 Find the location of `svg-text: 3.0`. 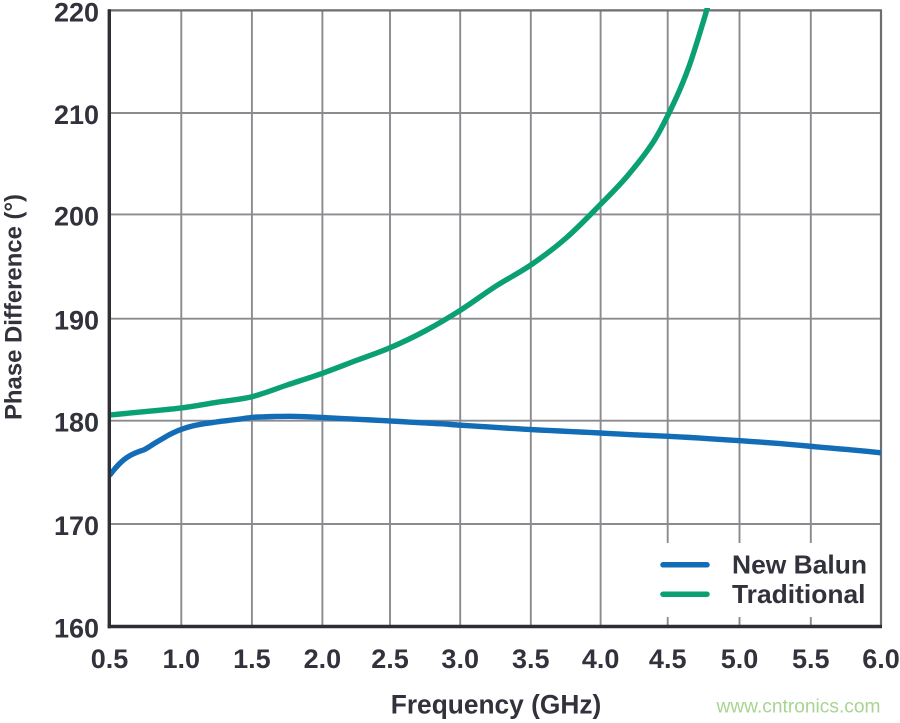

svg-text: 3.0 is located at coordinates (460, 659).